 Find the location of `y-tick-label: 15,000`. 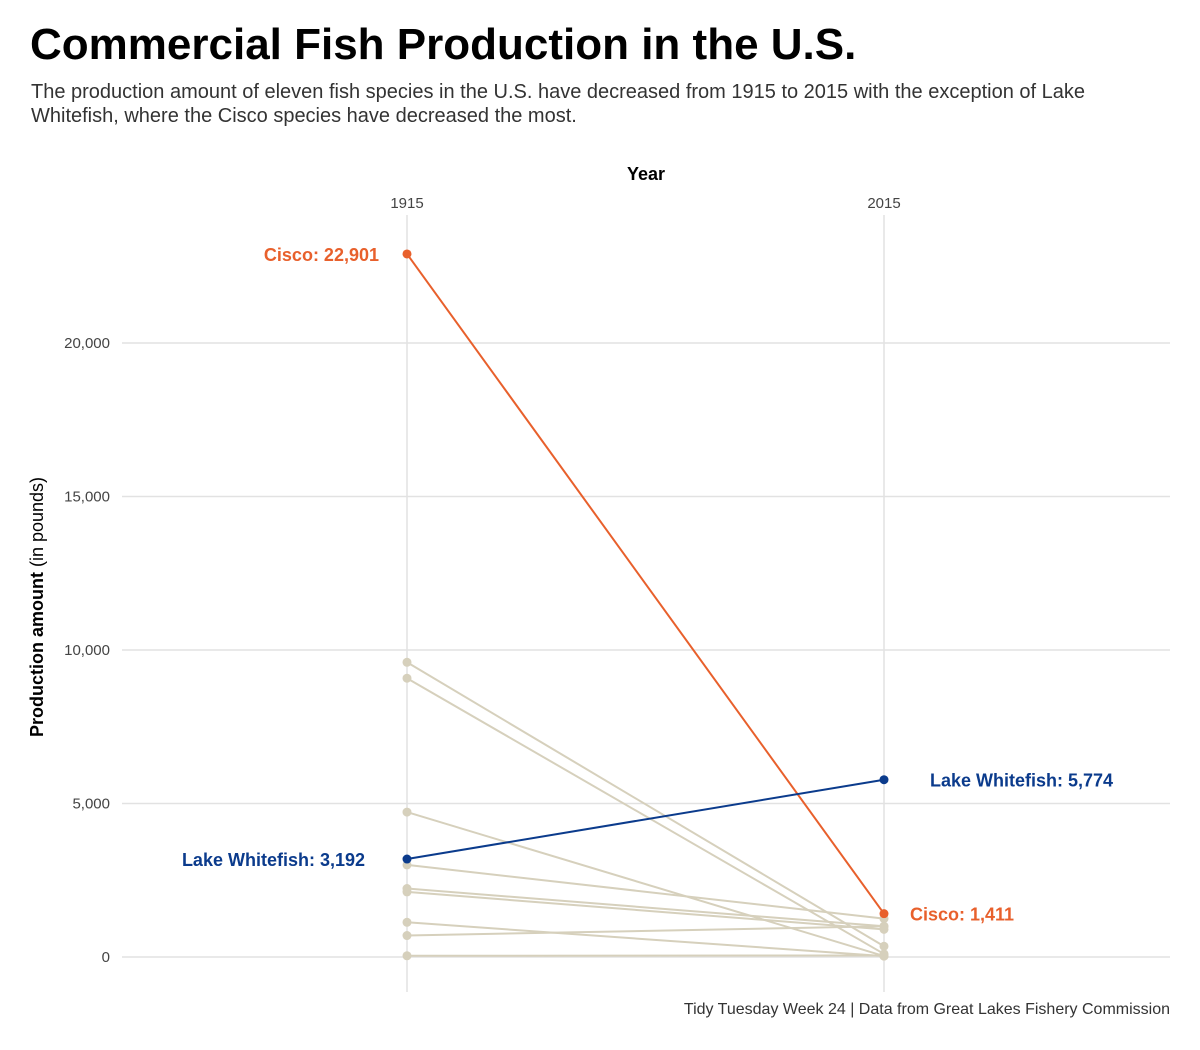

y-tick-label: 15,000 is located at coordinates (87, 497).